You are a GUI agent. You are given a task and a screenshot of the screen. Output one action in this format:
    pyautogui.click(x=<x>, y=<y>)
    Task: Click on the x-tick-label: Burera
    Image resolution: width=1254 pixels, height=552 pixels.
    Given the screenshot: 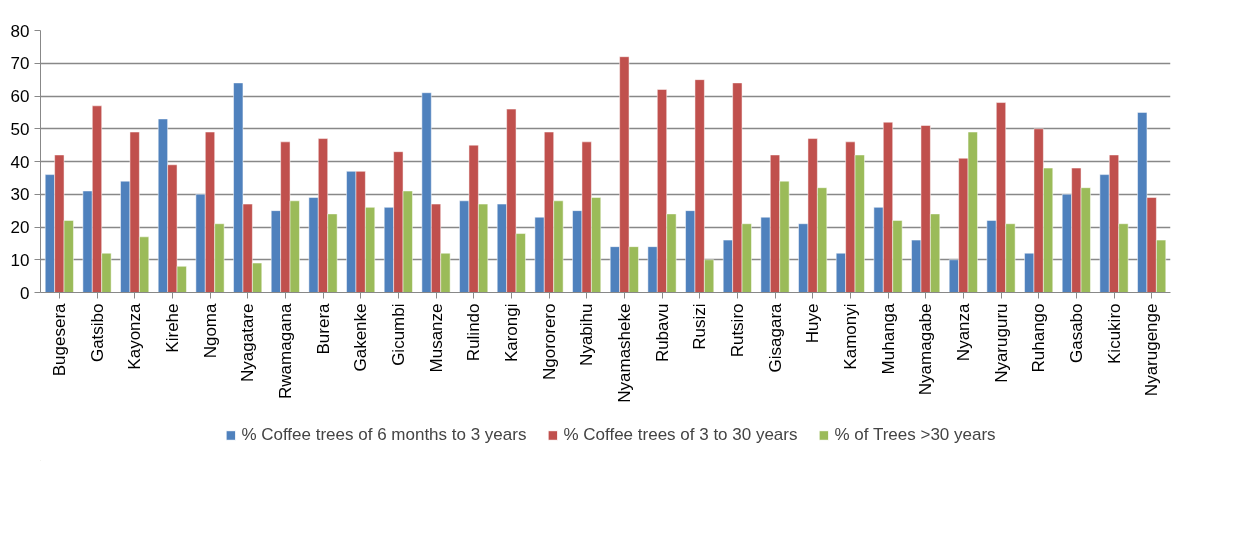 What is the action you would take?
    pyautogui.click(x=323, y=328)
    